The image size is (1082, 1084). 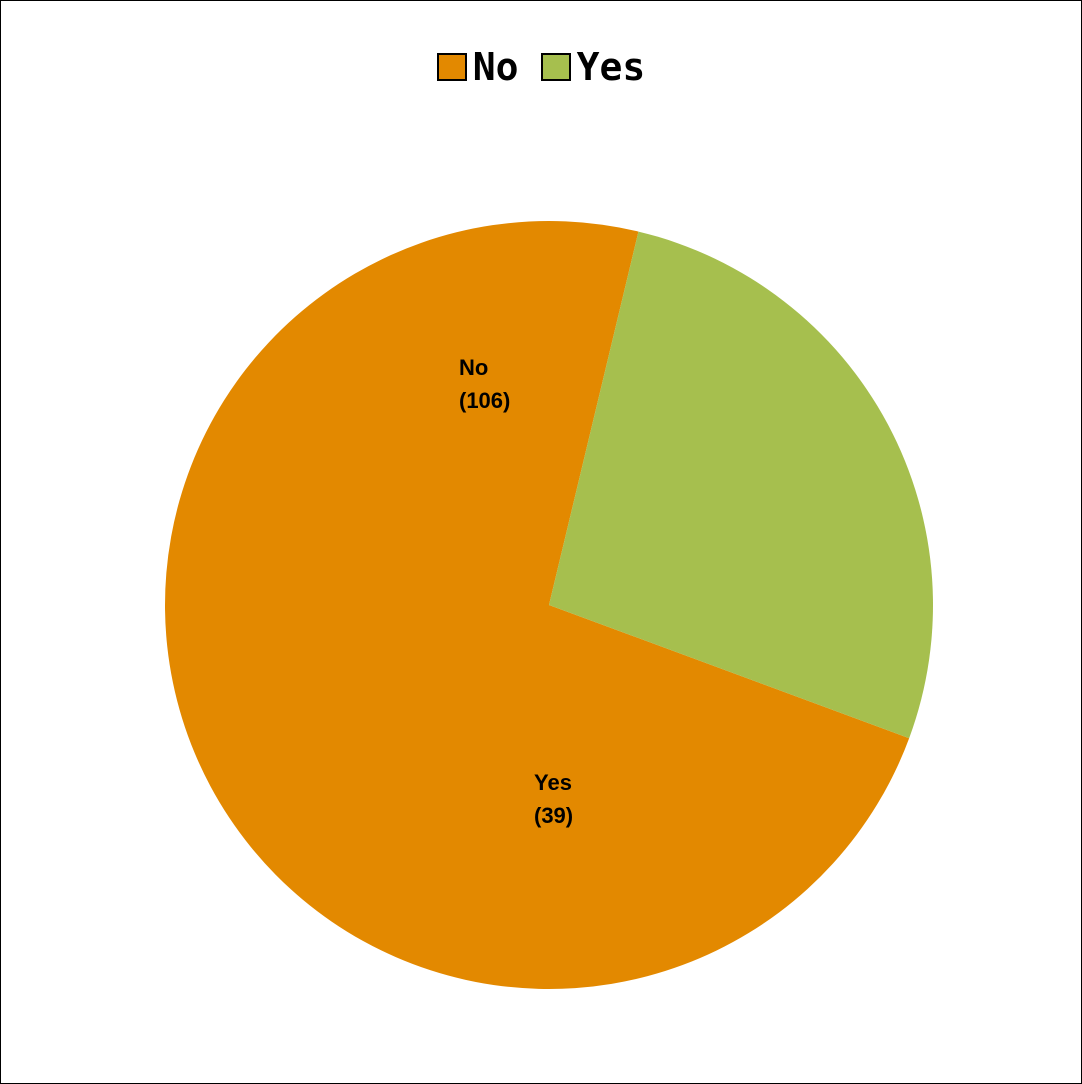 What do you see at coordinates (553, 782) in the screenshot?
I see `slice-label-yes-name: Yes` at bounding box center [553, 782].